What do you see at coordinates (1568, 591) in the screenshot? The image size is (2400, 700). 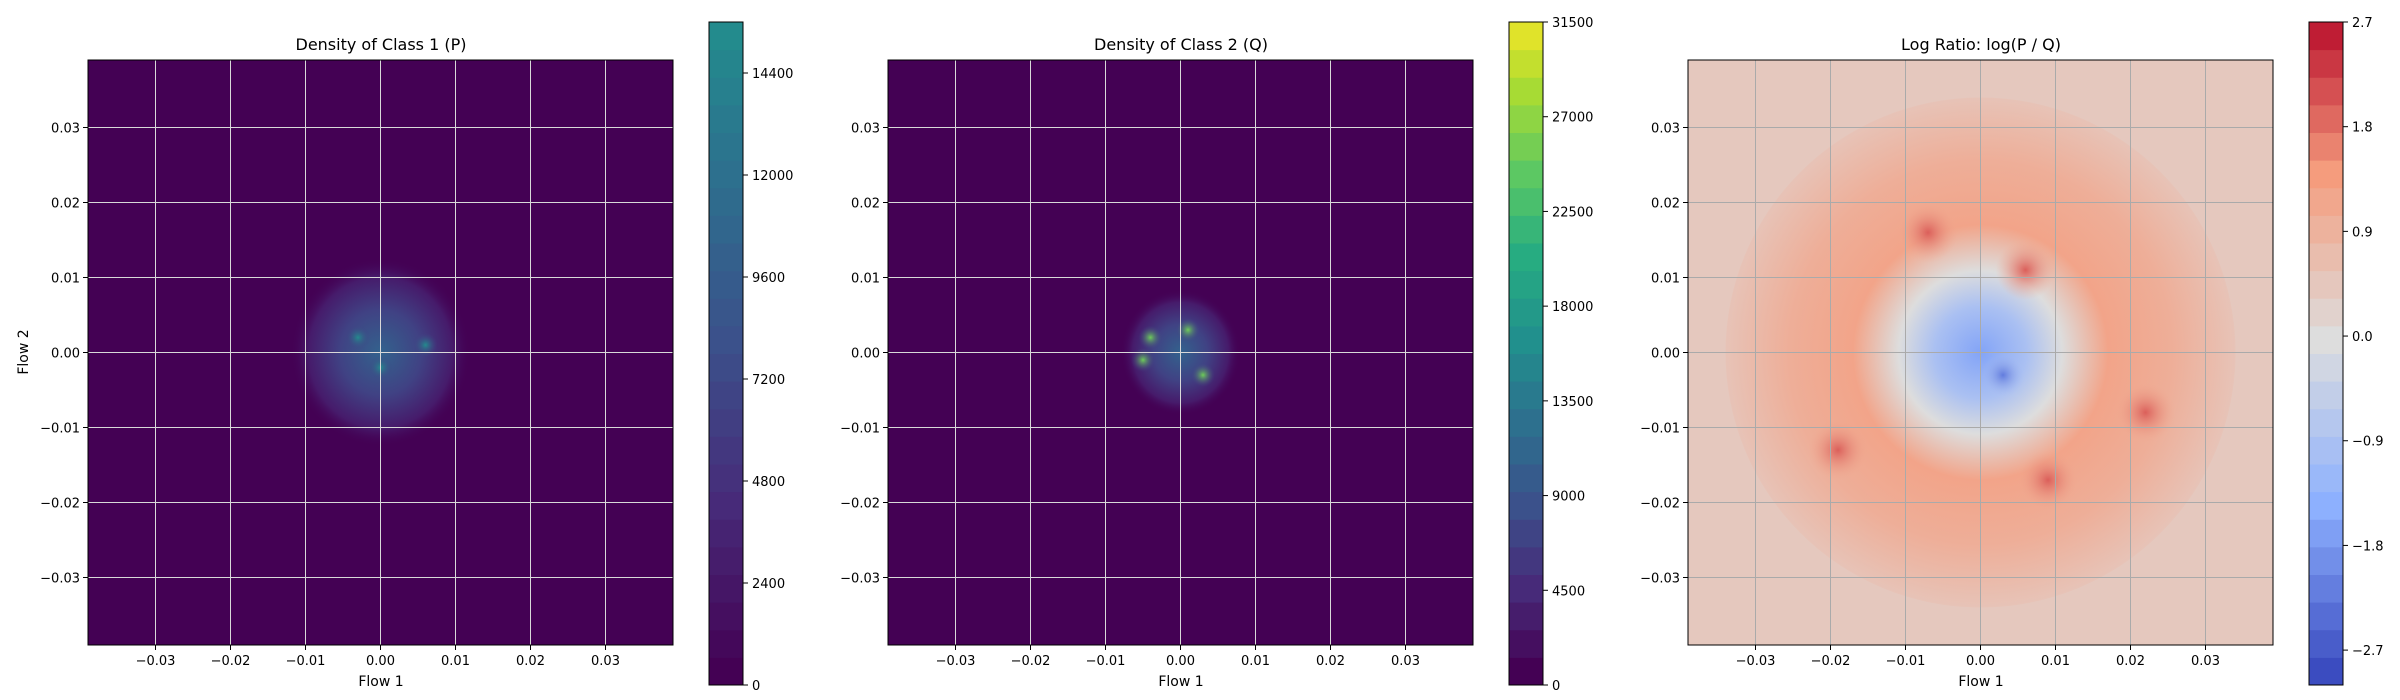 I see `colorbar-tick-label: 4500` at bounding box center [1568, 591].